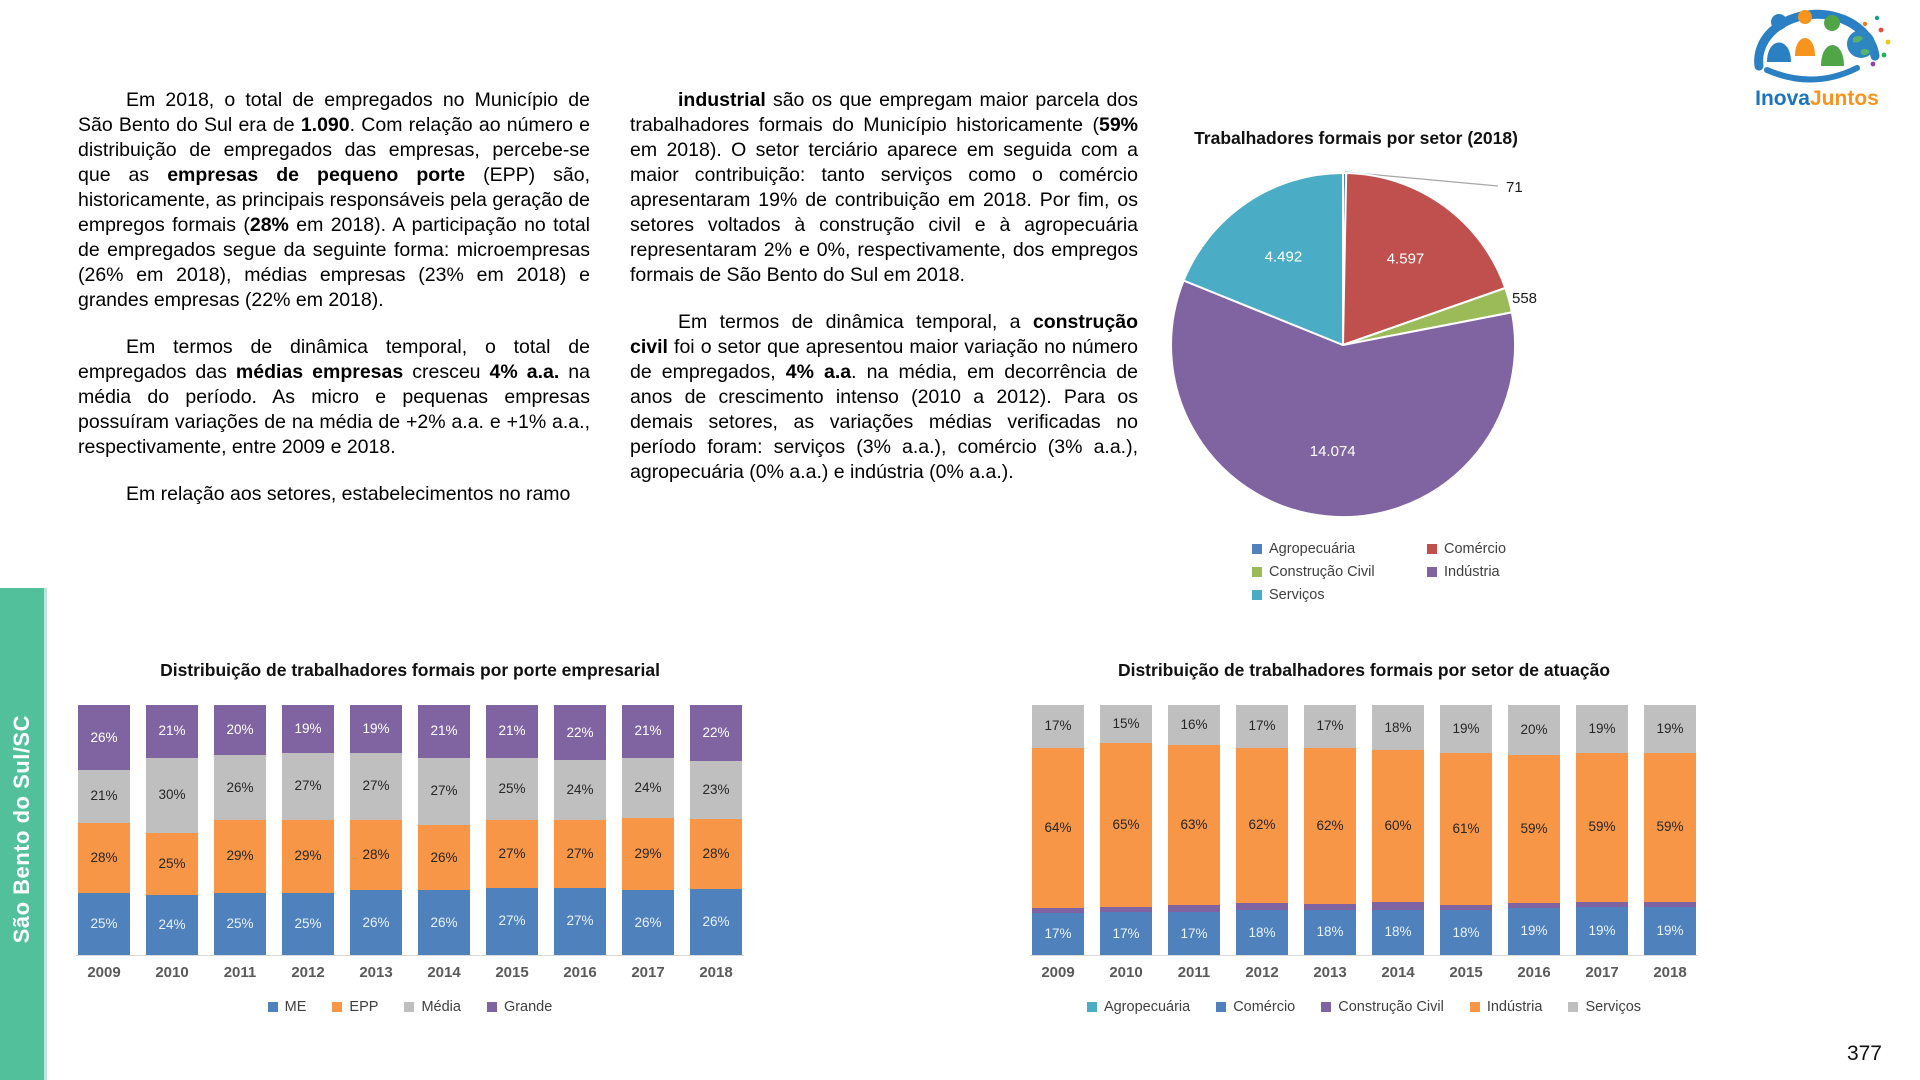  I want to click on legend-label: Agropecuária, so click(1312, 549).